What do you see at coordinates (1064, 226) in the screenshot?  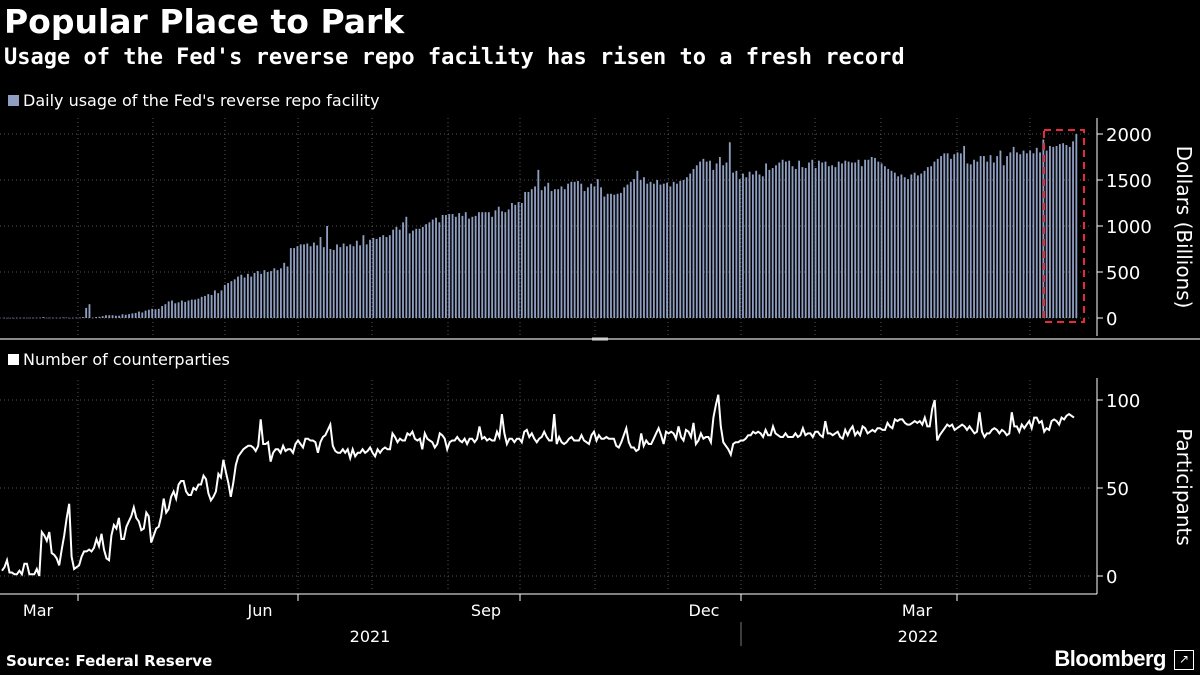 I see `highlight-box` at bounding box center [1064, 226].